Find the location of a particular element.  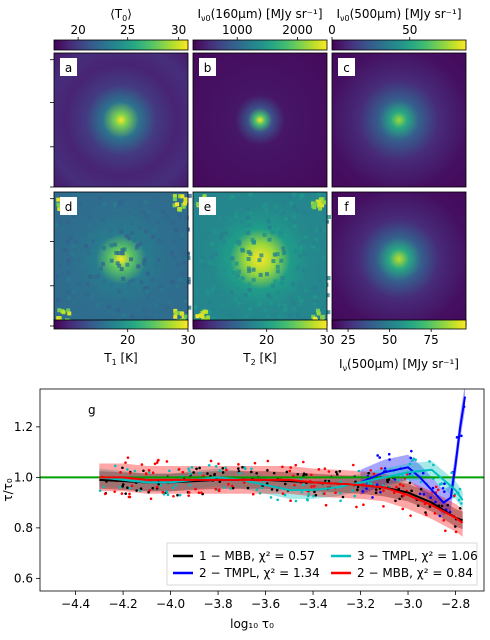

colorbar-label: Iν(500μm) [MJy sr⁻¹] is located at coordinates (399, 365).